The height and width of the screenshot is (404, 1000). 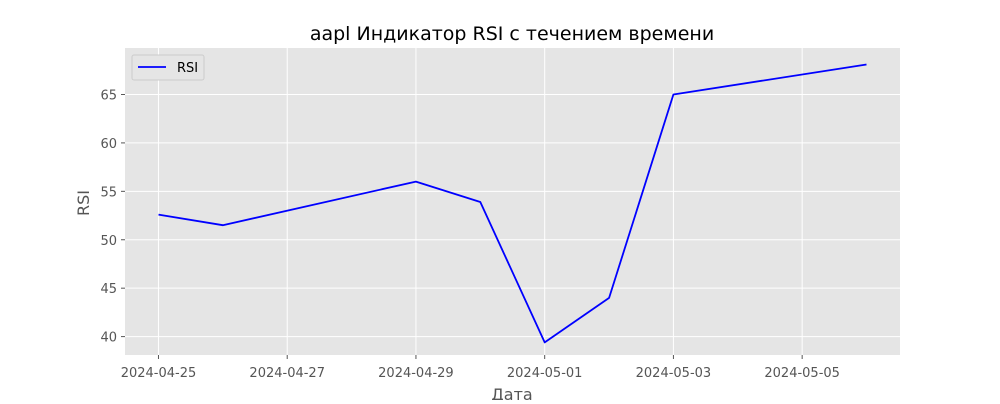 I want to click on x-tick-label: 2024-05-03, so click(x=674, y=373).